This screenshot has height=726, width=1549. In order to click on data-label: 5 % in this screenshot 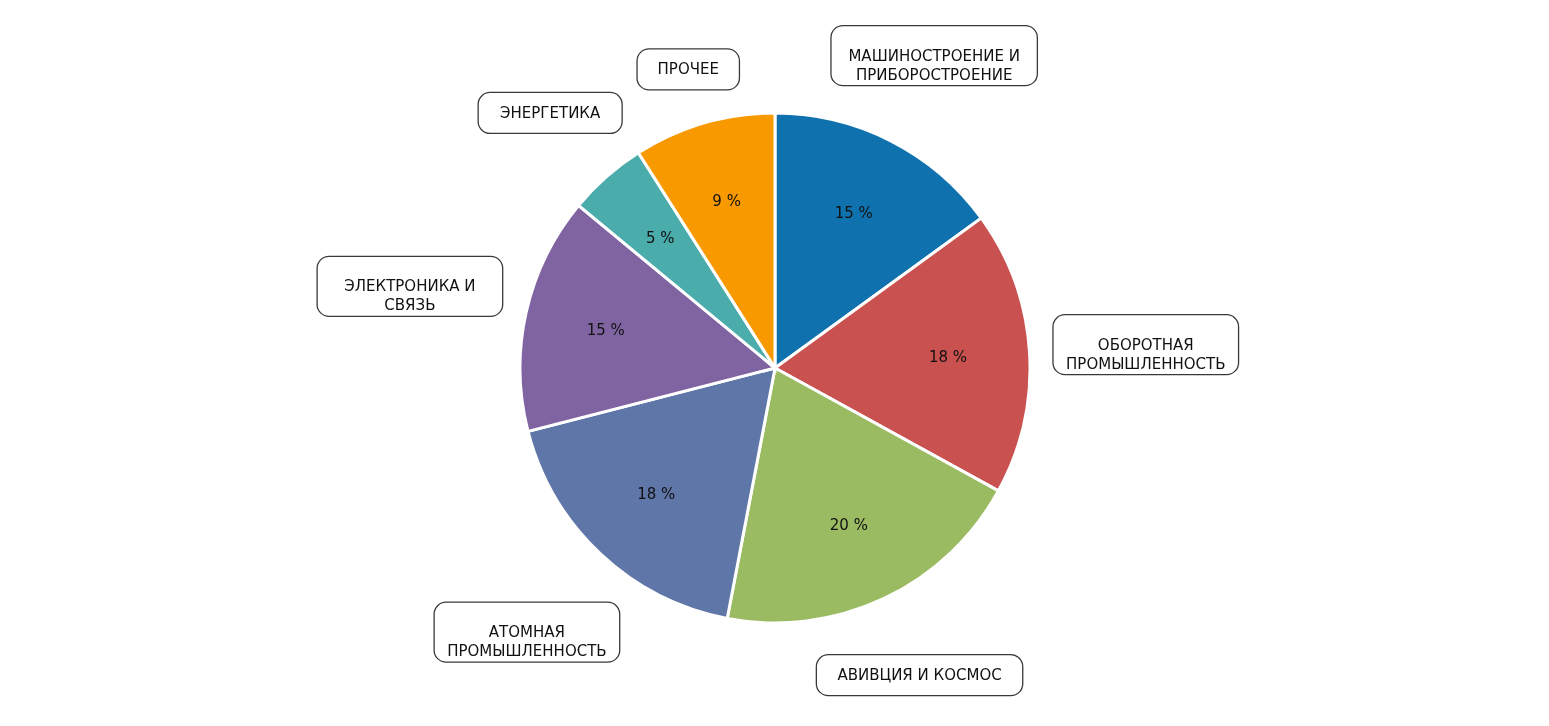, I will do `click(660, 237)`.